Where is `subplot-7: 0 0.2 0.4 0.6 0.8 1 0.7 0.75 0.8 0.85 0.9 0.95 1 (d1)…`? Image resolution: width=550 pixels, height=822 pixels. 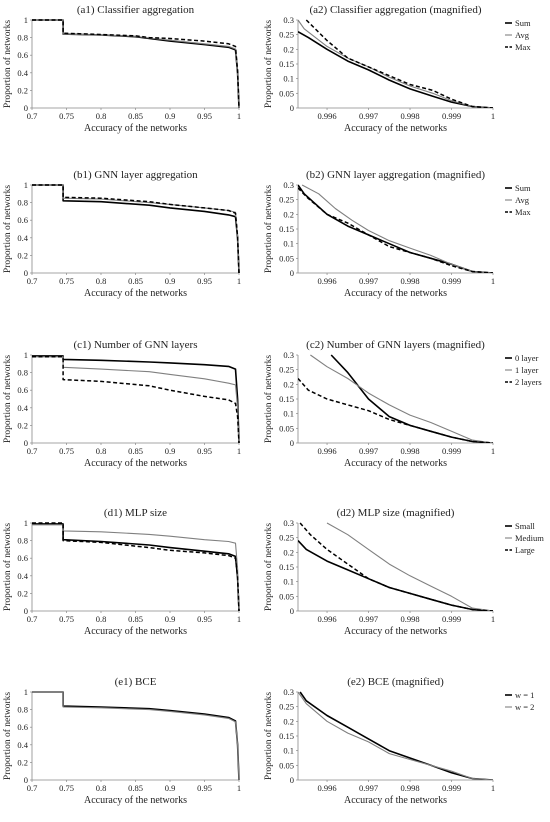
subplot-7: 0 0.2 0.4 0.6 0.8 1 0.7 0.75 0.8 0.85 0.9 0.95 1 (d1)… is located at coordinates (121, 572).